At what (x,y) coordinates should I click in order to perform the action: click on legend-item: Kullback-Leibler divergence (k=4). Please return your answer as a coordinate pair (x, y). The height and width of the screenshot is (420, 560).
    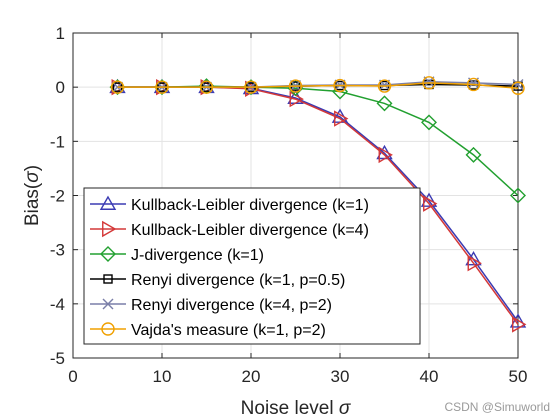
    Looking at the image, I should click on (229, 229).